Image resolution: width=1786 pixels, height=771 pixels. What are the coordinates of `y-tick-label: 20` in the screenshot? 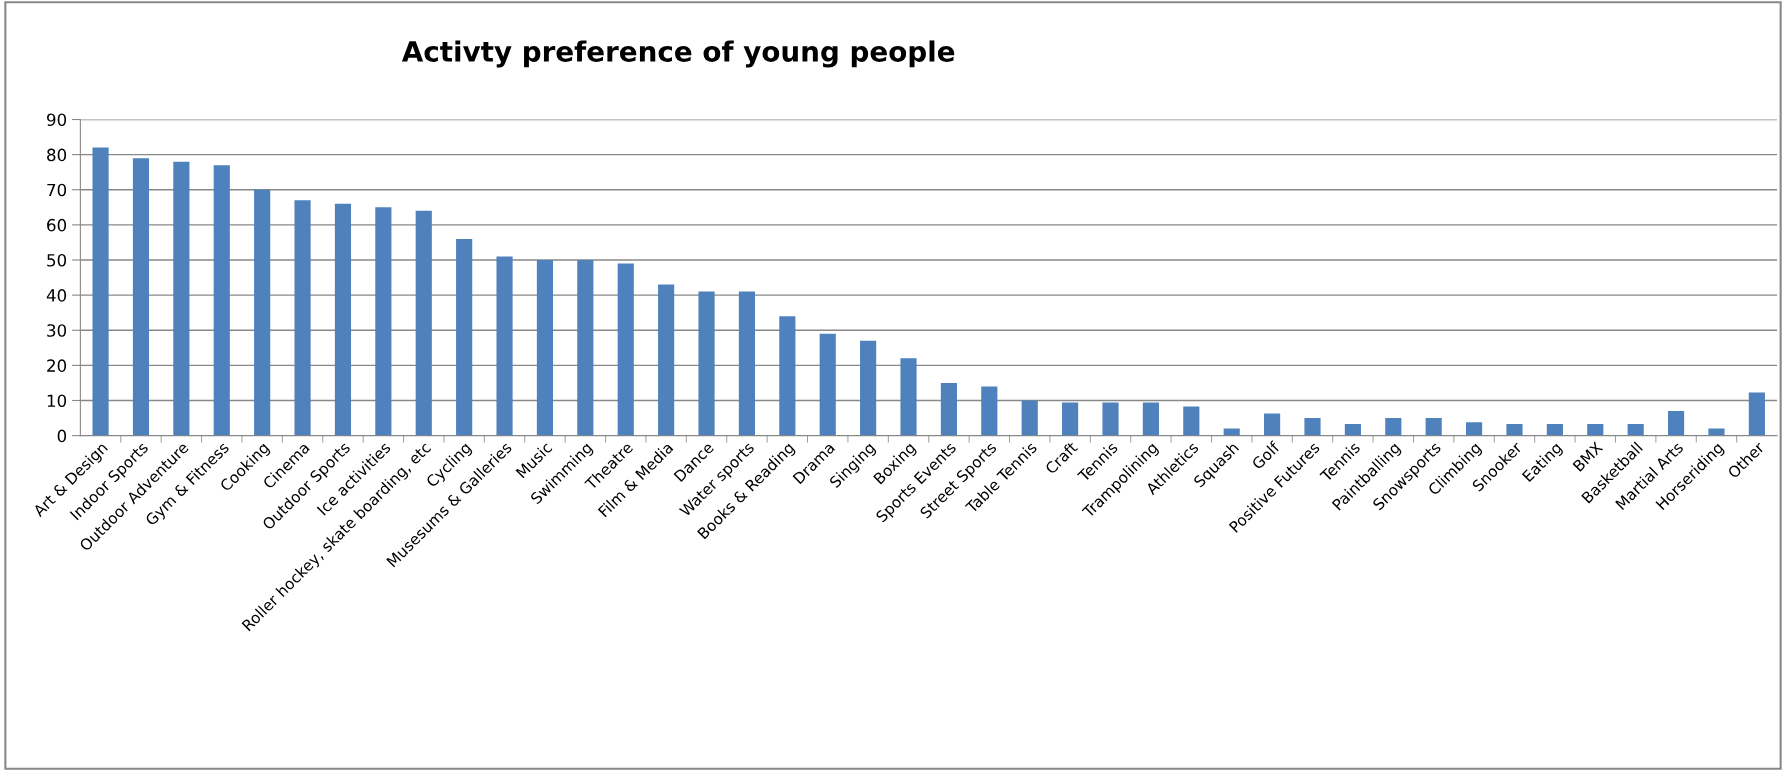 It's located at (57, 365).